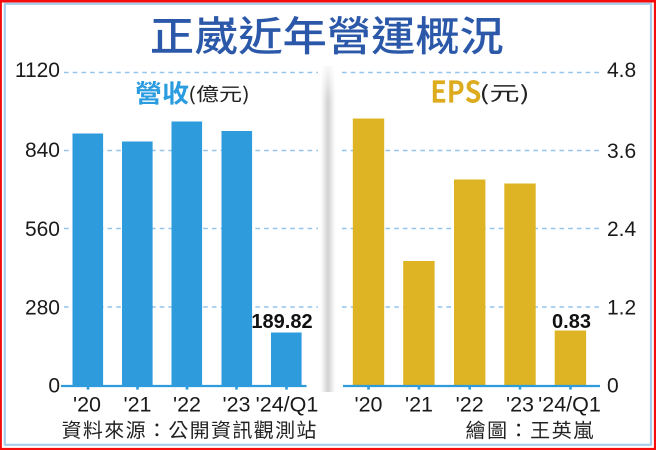  Describe the element at coordinates (281, 322) in the screenshot. I see `svg-text: 189.82` at that location.